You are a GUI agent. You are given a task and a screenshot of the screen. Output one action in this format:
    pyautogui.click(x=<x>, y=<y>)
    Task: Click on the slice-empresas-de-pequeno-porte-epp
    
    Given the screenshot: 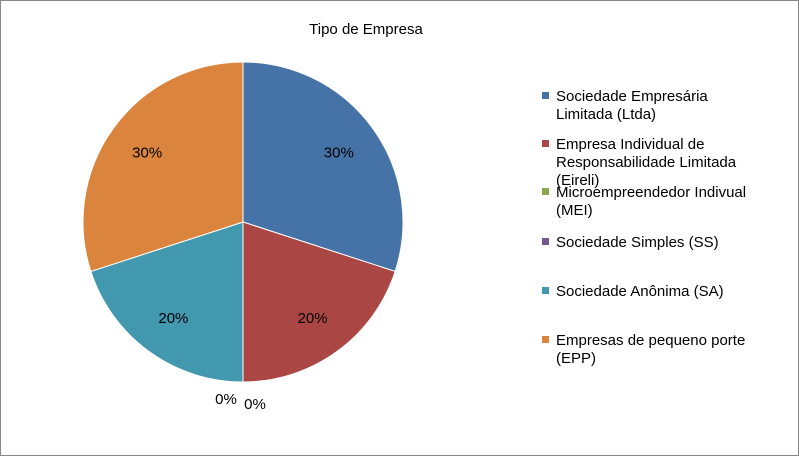 What is the action you would take?
    pyautogui.click(x=163, y=167)
    